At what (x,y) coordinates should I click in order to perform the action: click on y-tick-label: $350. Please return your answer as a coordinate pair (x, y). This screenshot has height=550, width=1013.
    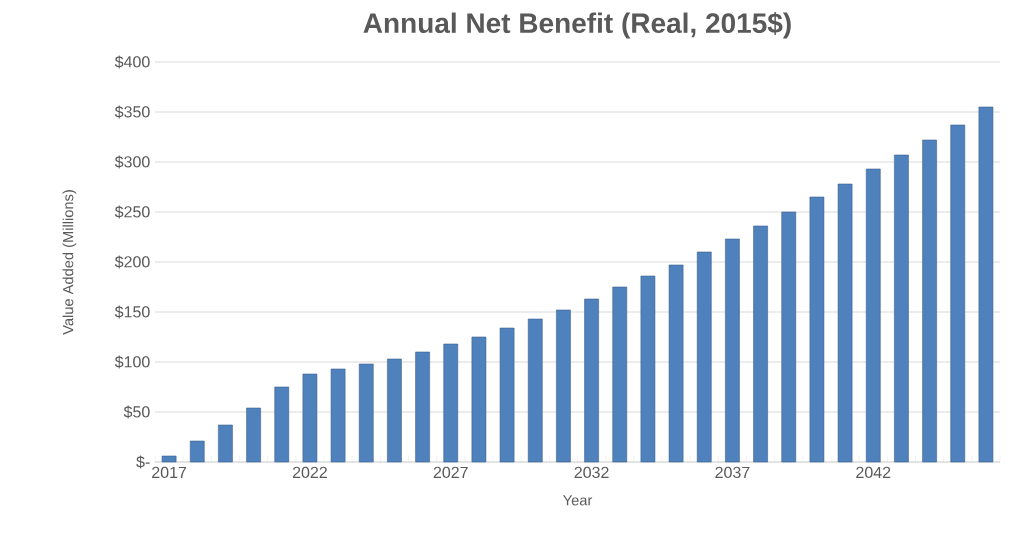
    Looking at the image, I should click on (132, 112).